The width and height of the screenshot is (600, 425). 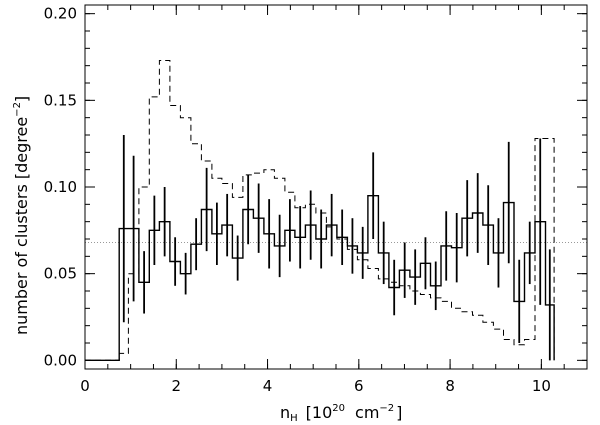 I want to click on y-label-main: number of clusters [degree, so click(x=21, y=226).